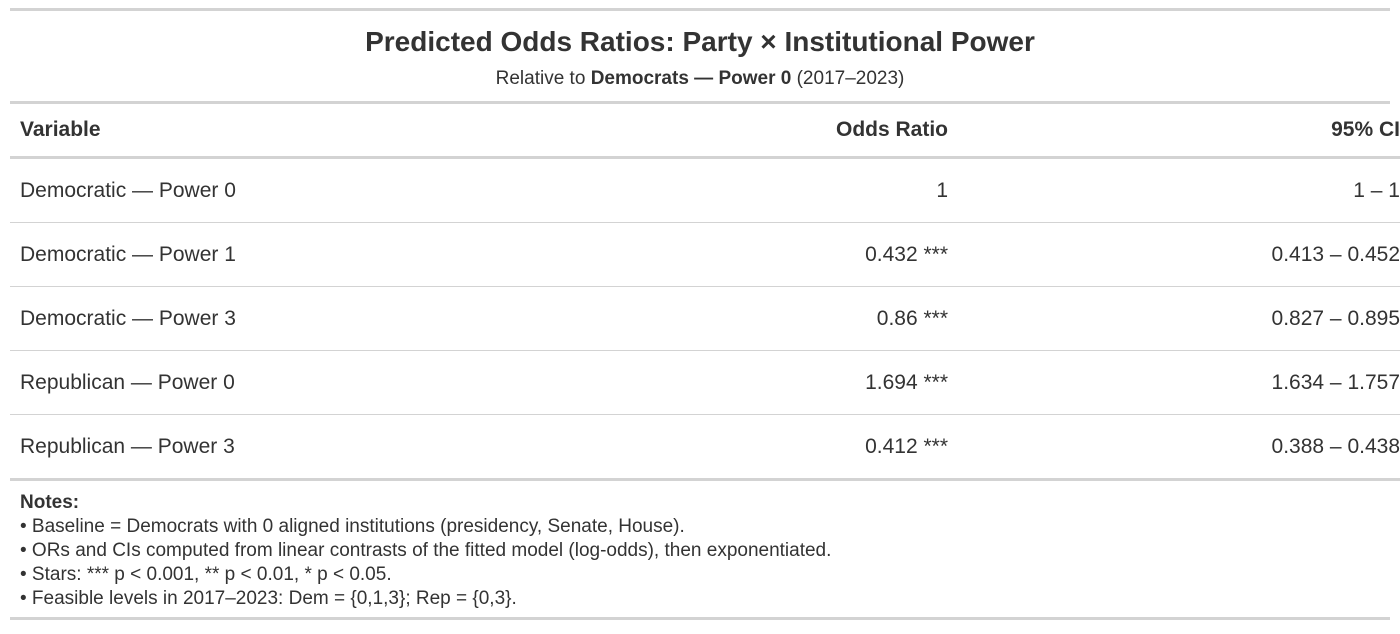 The image size is (1400, 634). Describe the element at coordinates (691, 78) in the screenshot. I see `subtitle-baseline: Democrats — Power 0` at that location.